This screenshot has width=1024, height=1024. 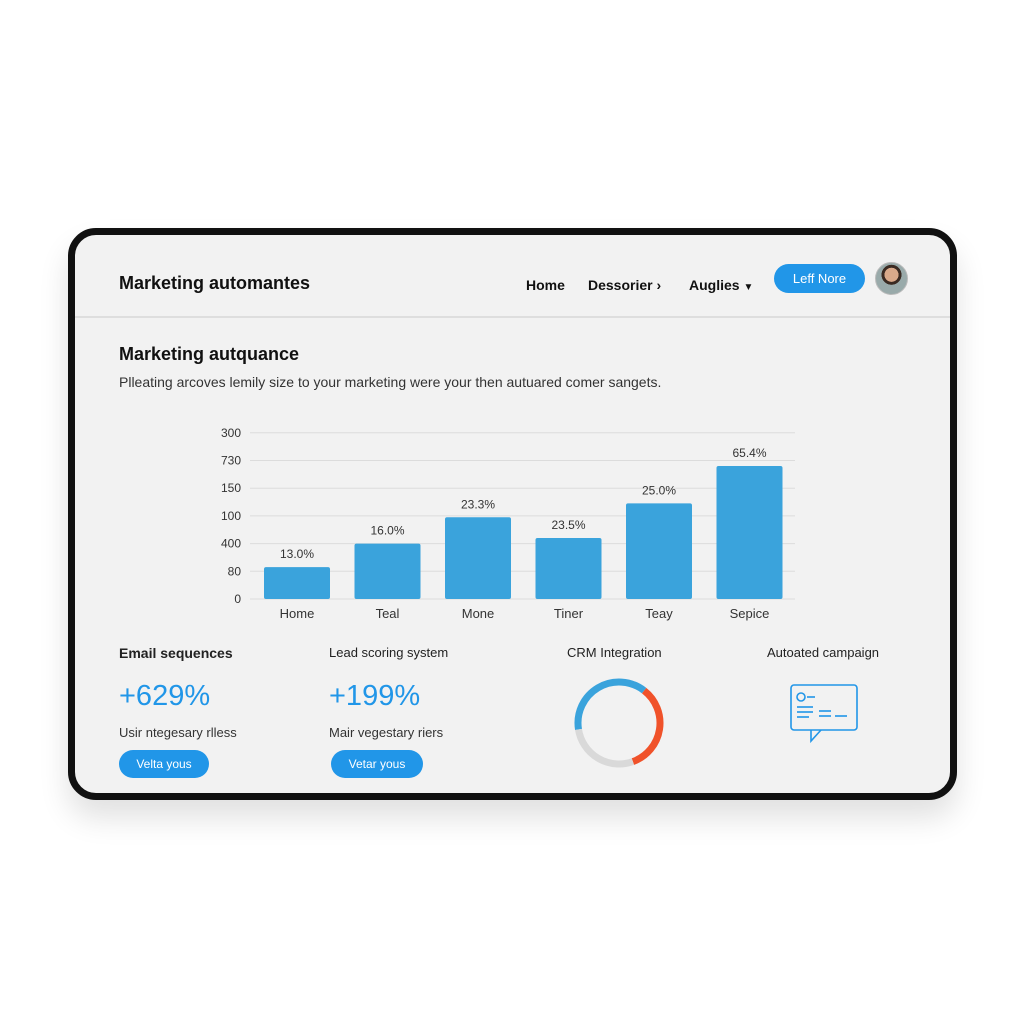 I want to click on nav-dessorier: Dessorier ›, so click(x=624, y=285).